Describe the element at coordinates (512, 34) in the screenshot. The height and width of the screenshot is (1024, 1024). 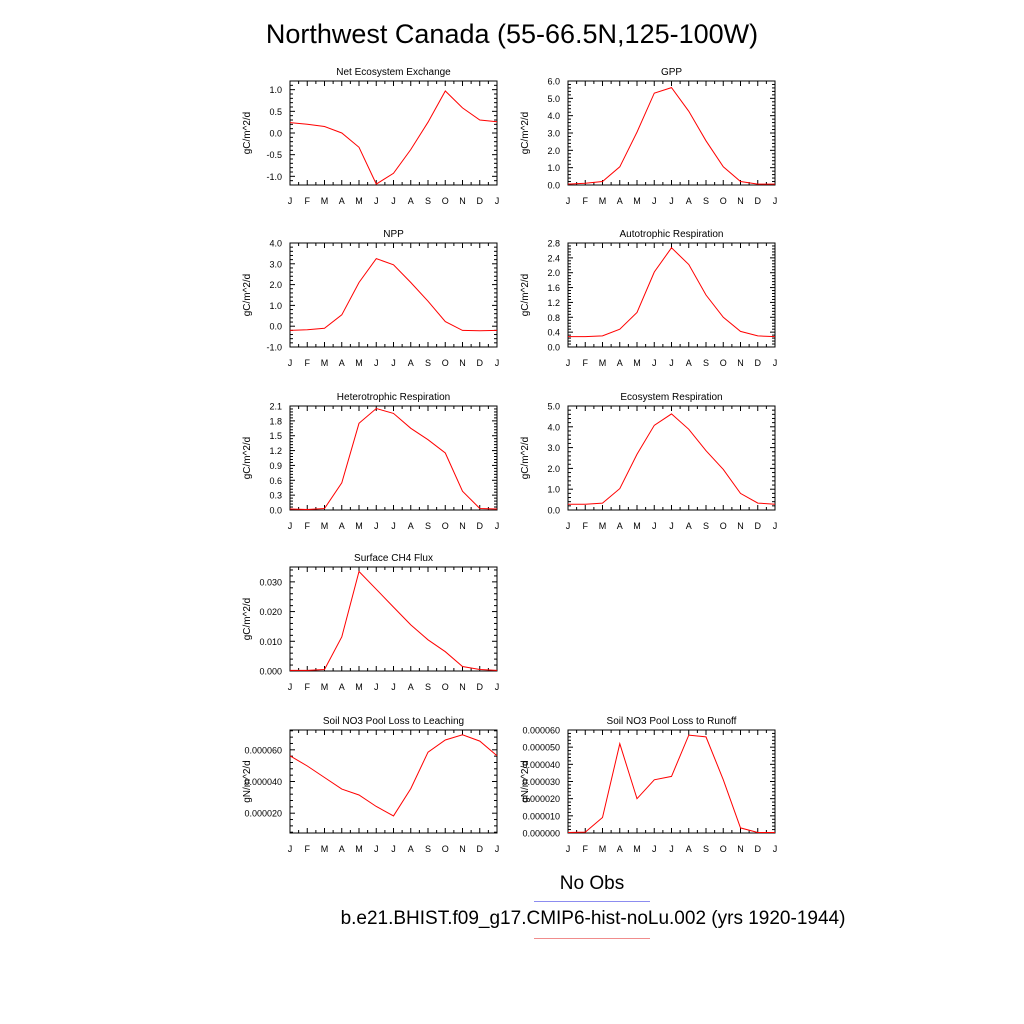
I see `page-title: Northwest Canada (55-66.5N,125-100W)` at that location.